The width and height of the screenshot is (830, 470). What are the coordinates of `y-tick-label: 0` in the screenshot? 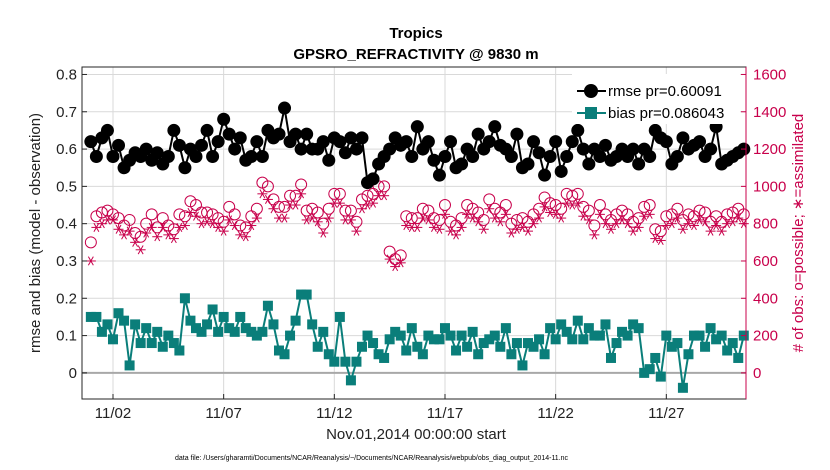 It's located at (73, 373).